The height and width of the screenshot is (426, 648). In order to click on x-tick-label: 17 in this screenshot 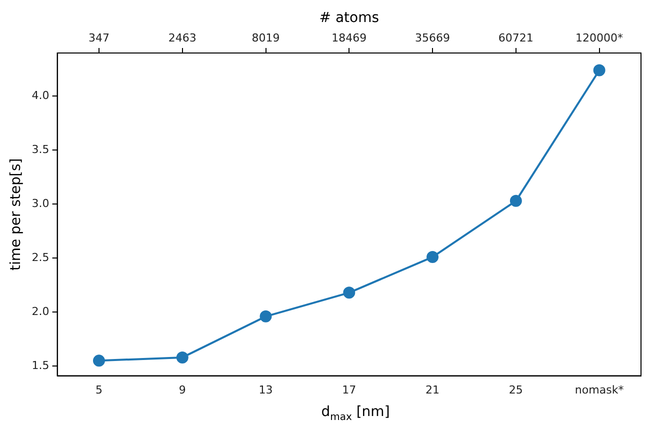, I will do `click(349, 389)`.